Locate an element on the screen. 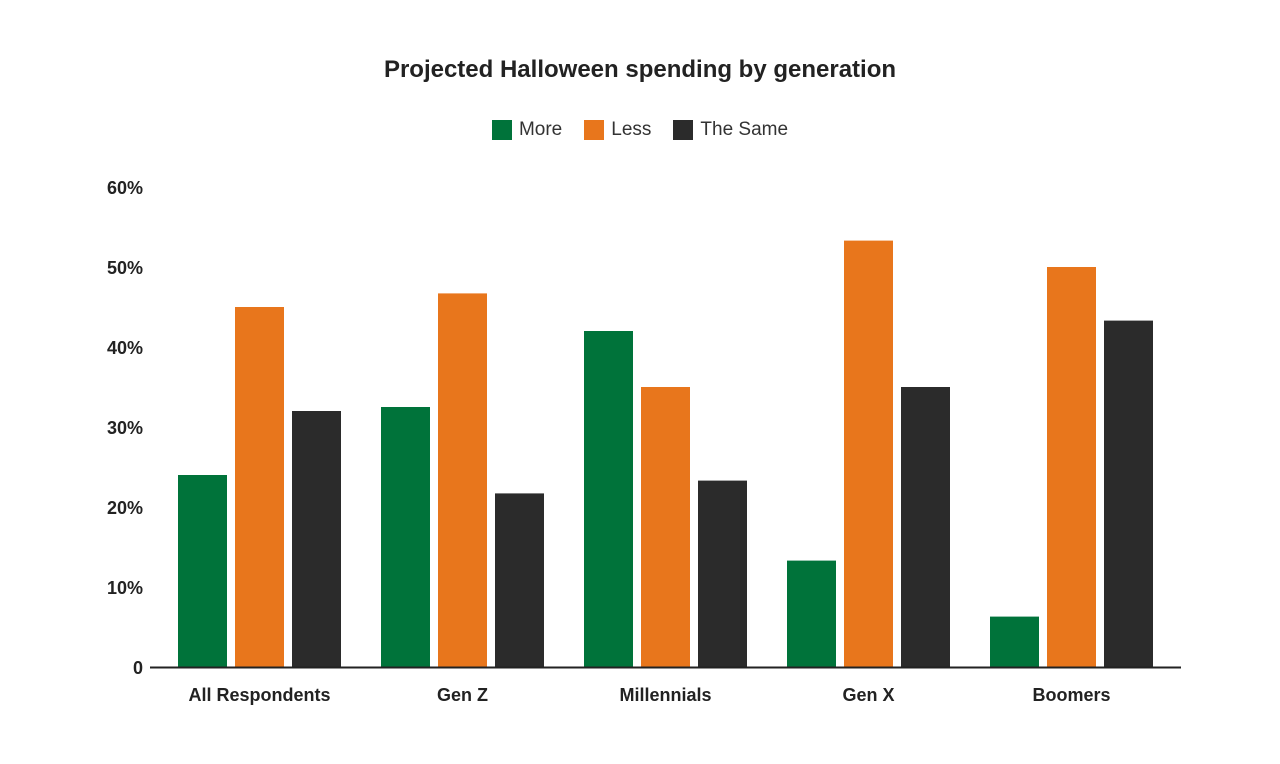 The image size is (1280, 764). legend-item-more: More is located at coordinates (527, 130).